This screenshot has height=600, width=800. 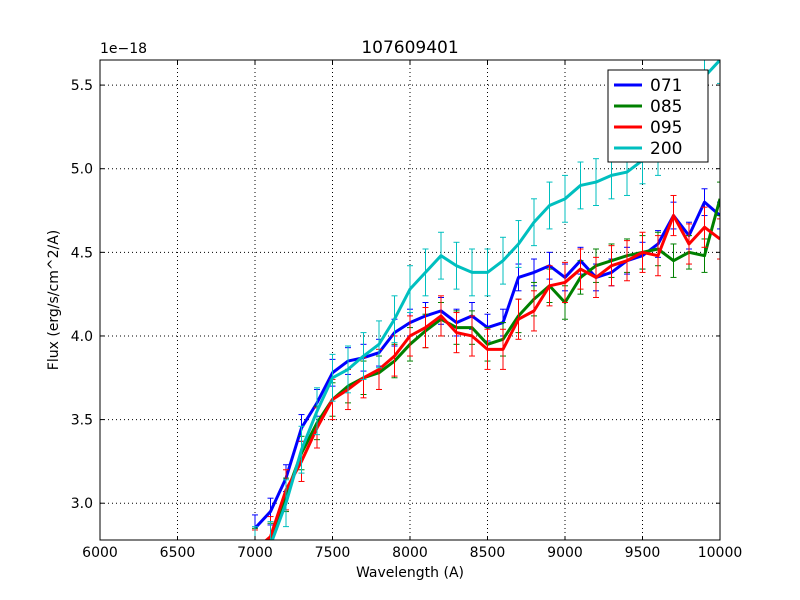 What do you see at coordinates (255, 553) in the screenshot?
I see `x-tick-label: 7000` at bounding box center [255, 553].